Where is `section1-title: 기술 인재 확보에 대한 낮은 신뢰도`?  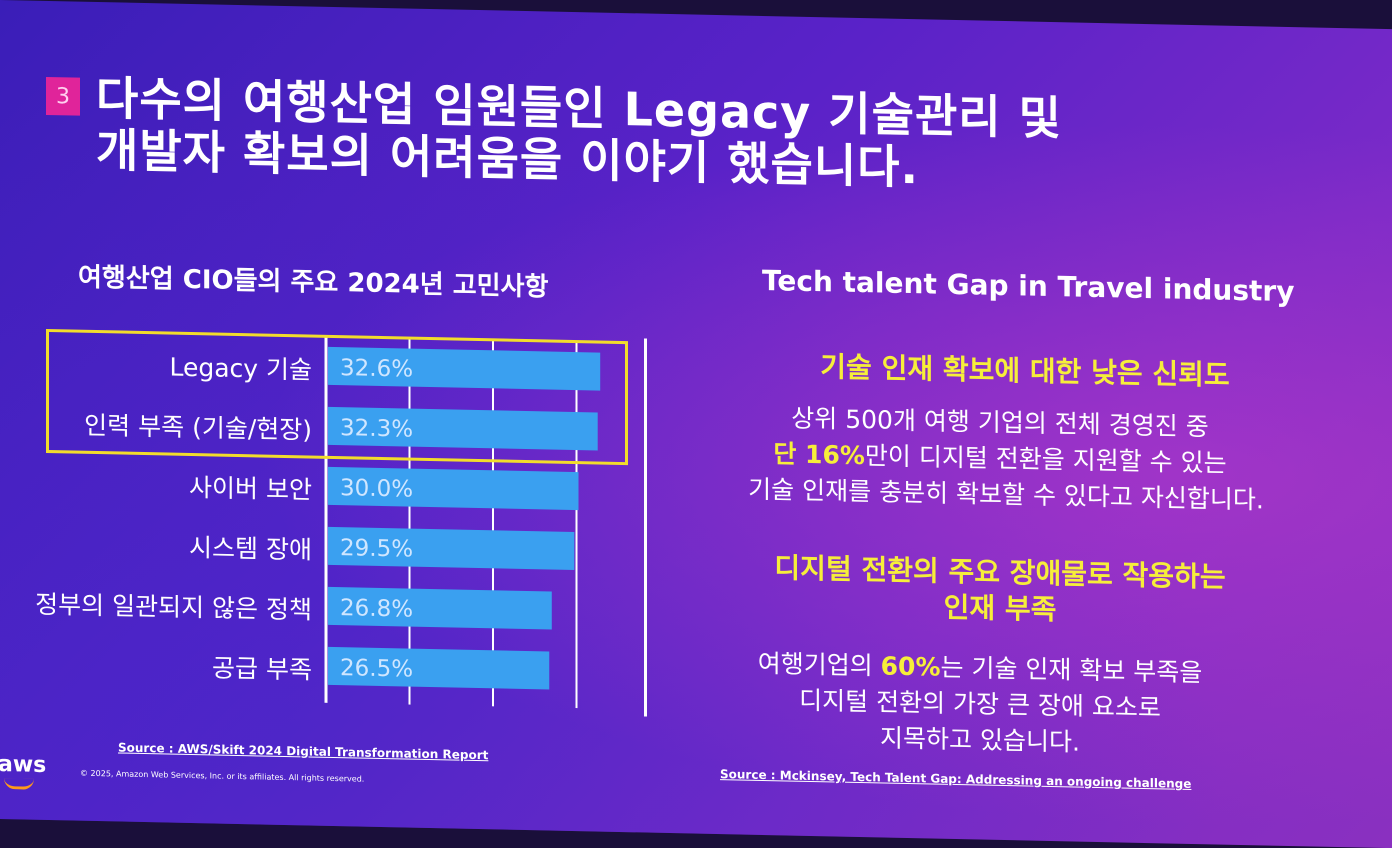
section1-title: 기술 인재 확보에 대한 낮은 신뢰도 is located at coordinates (1025, 371).